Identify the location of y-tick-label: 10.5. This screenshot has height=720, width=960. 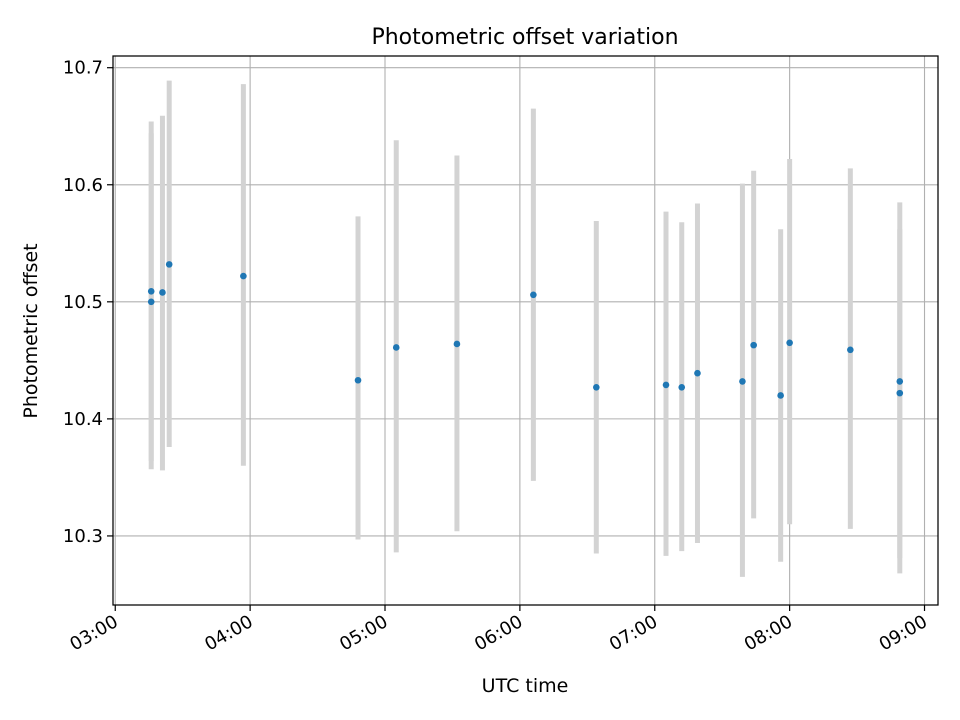
(83, 302).